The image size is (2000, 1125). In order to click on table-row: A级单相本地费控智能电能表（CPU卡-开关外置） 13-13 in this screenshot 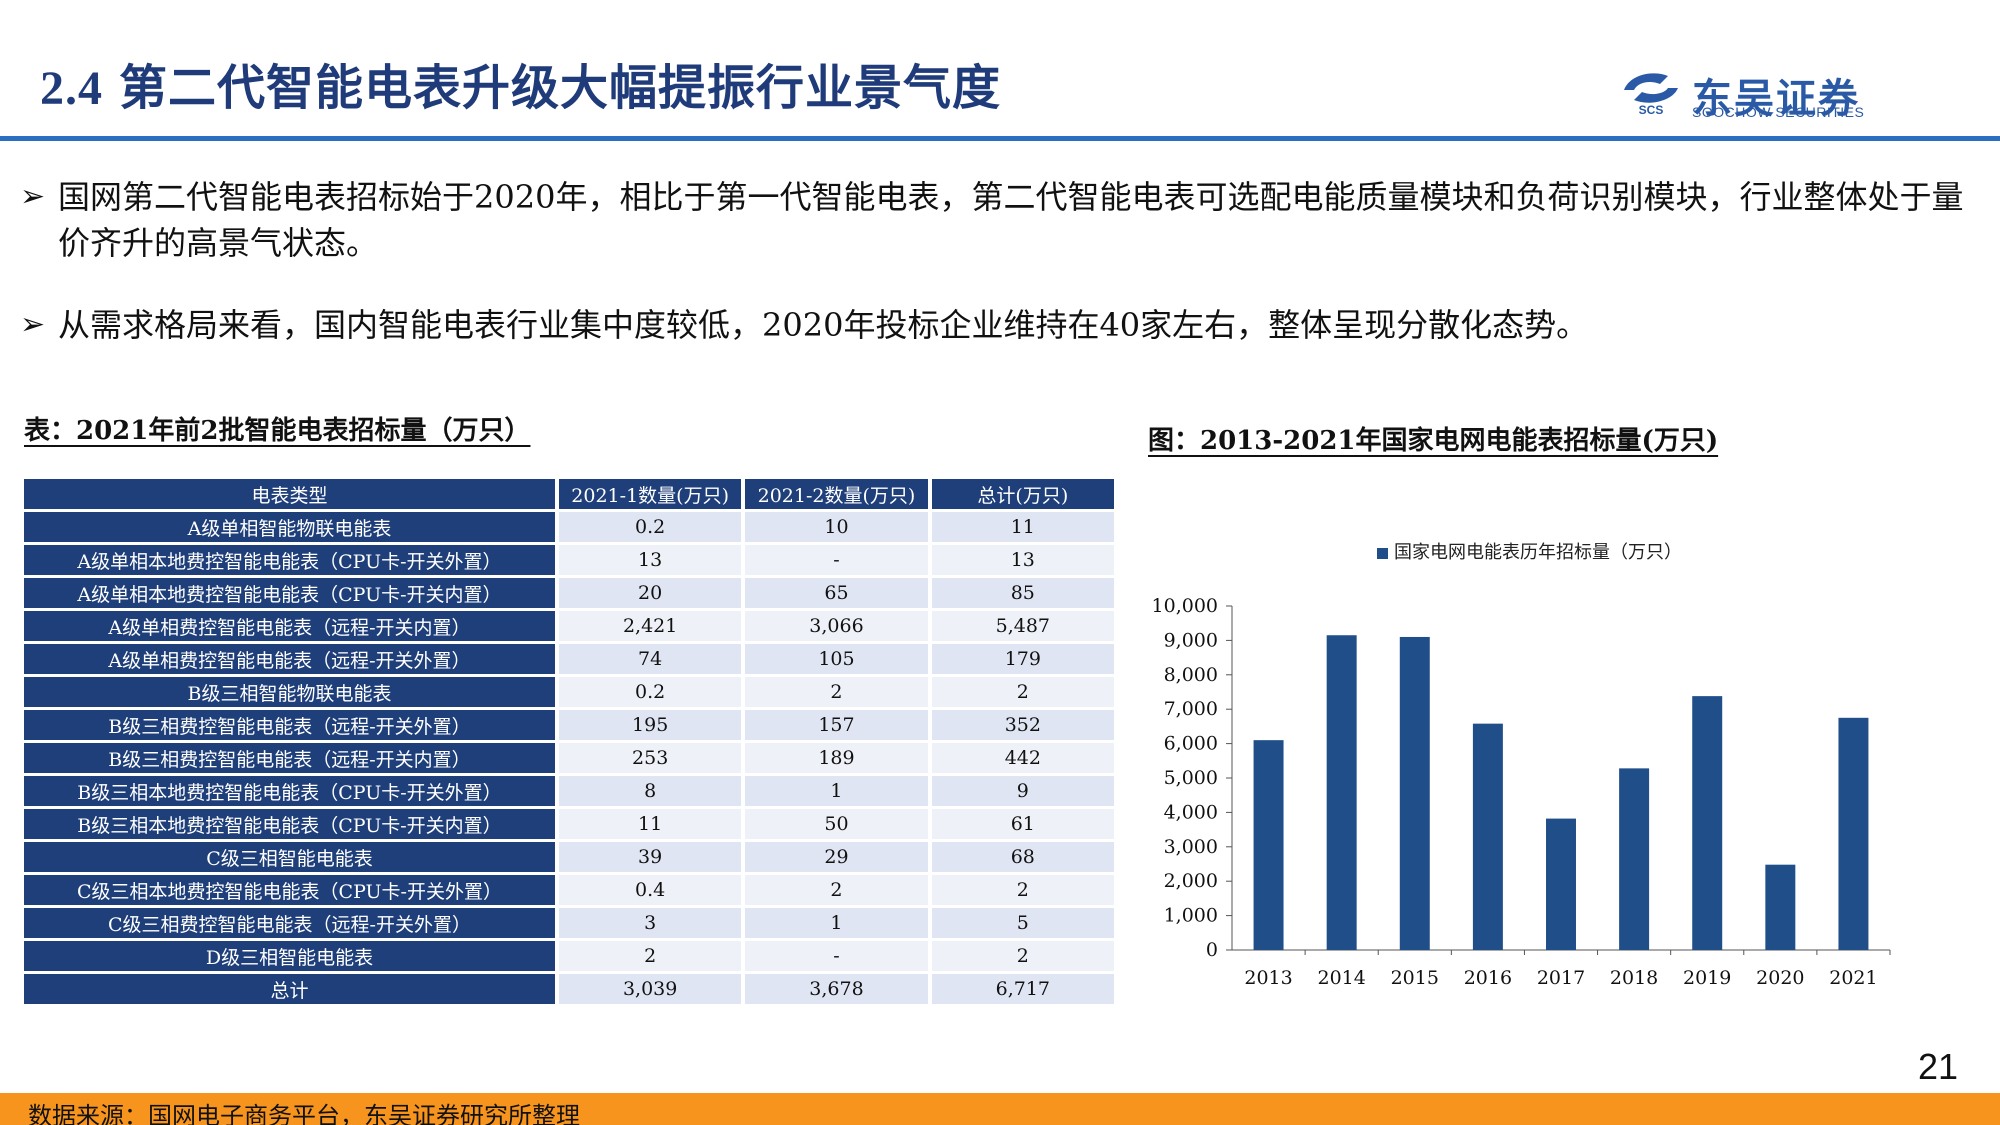, I will do `click(569, 560)`.